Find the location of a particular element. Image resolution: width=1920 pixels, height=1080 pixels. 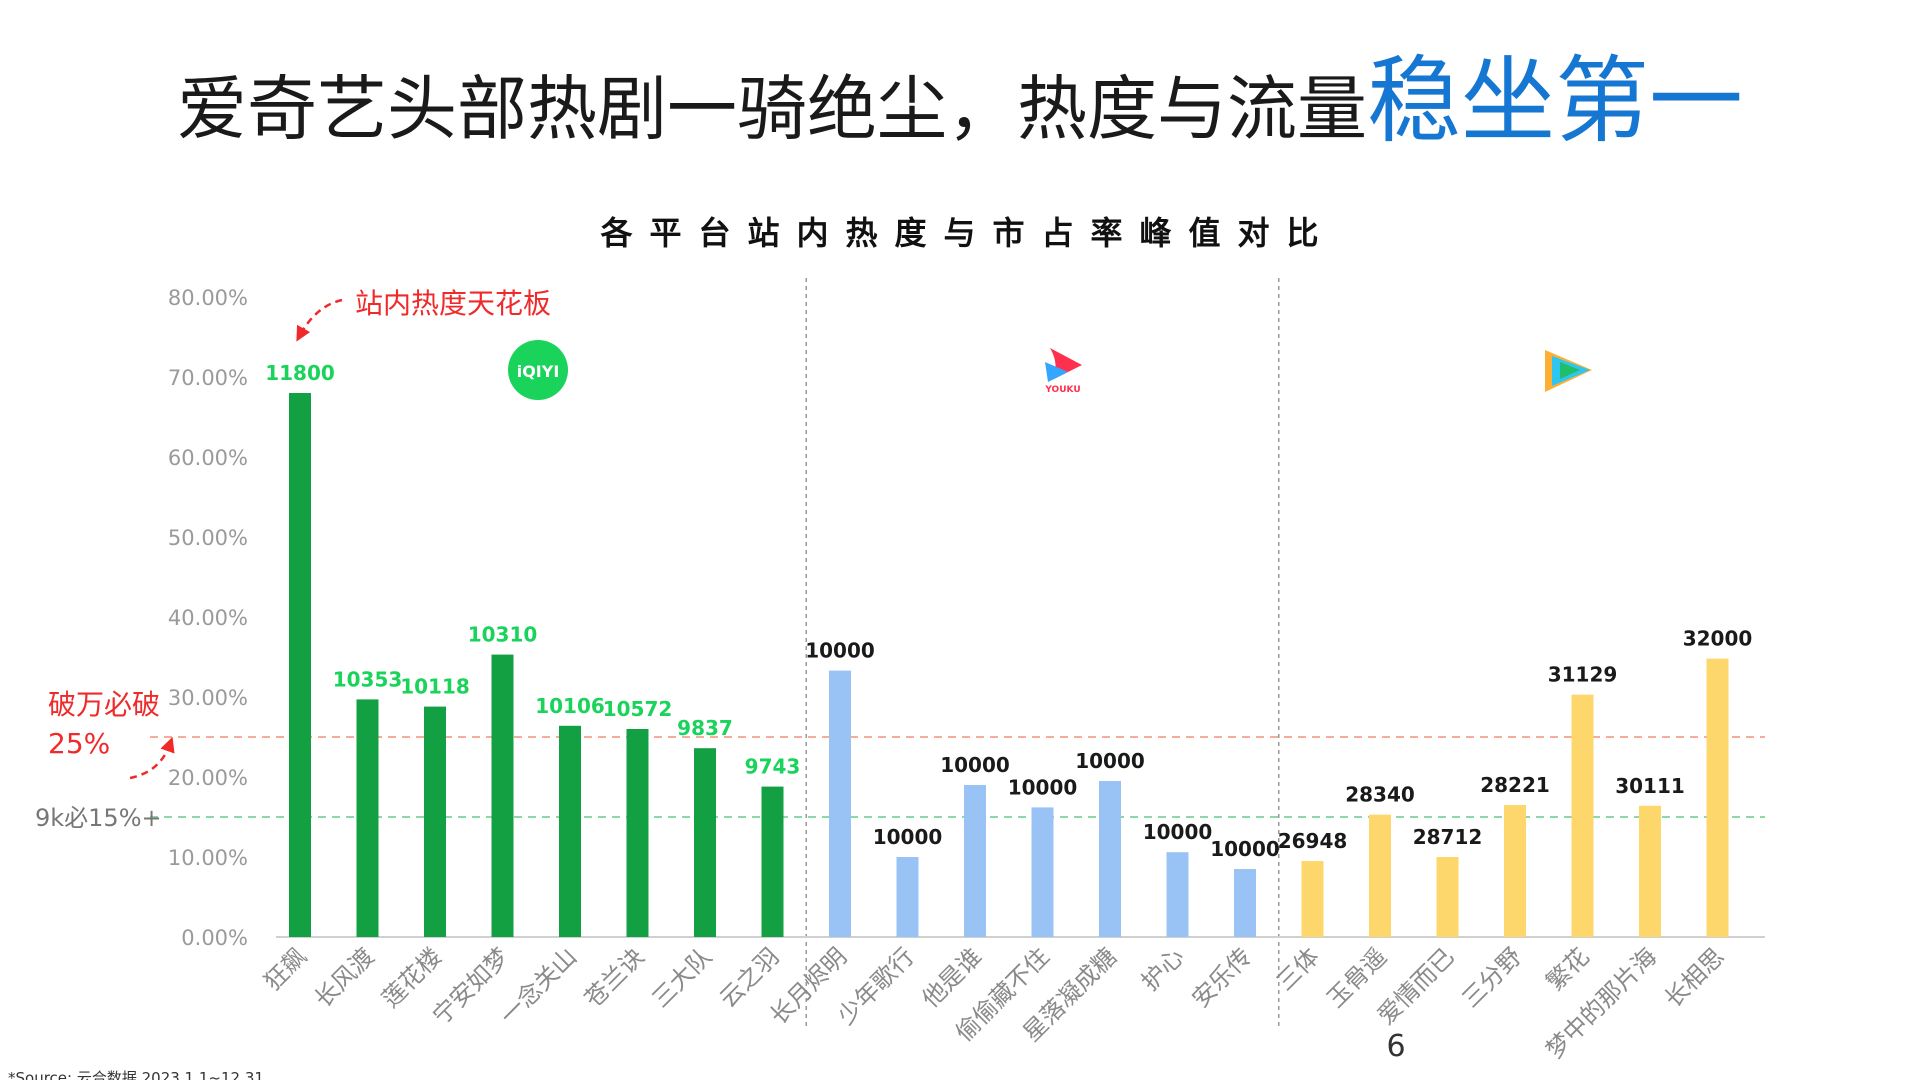

x-tick-label: 苍兰诀 is located at coordinates (614, 977).